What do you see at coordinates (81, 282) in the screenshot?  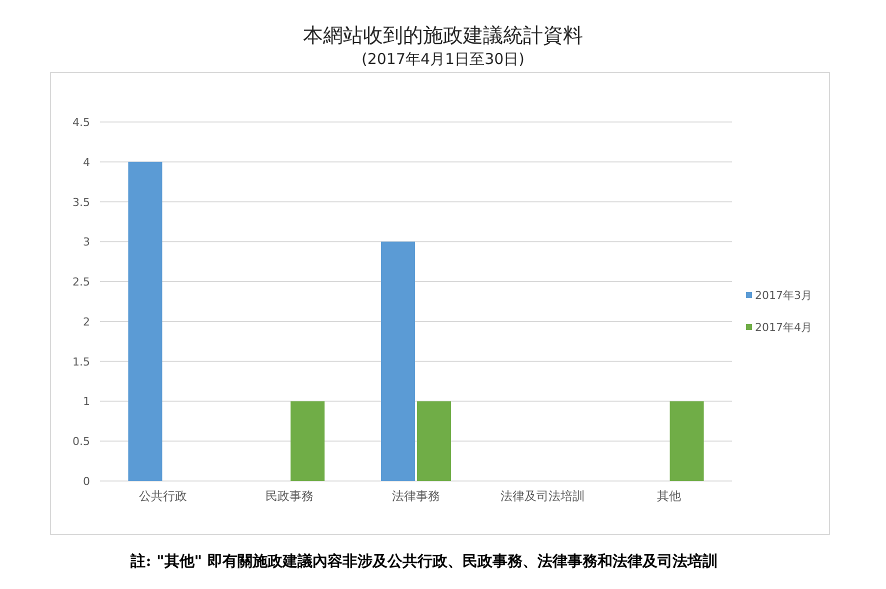 I see `y-tick-label: 2.5` at bounding box center [81, 282].